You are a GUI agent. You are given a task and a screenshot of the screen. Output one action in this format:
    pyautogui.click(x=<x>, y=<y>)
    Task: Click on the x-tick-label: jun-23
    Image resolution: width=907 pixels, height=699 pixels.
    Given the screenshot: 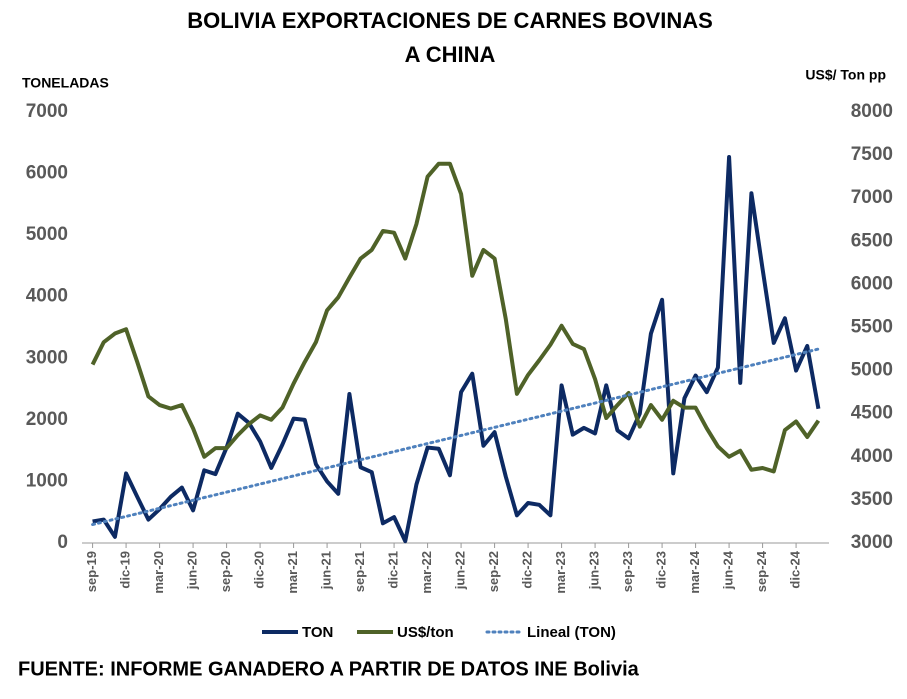 What is the action you would take?
    pyautogui.click(x=594, y=570)
    